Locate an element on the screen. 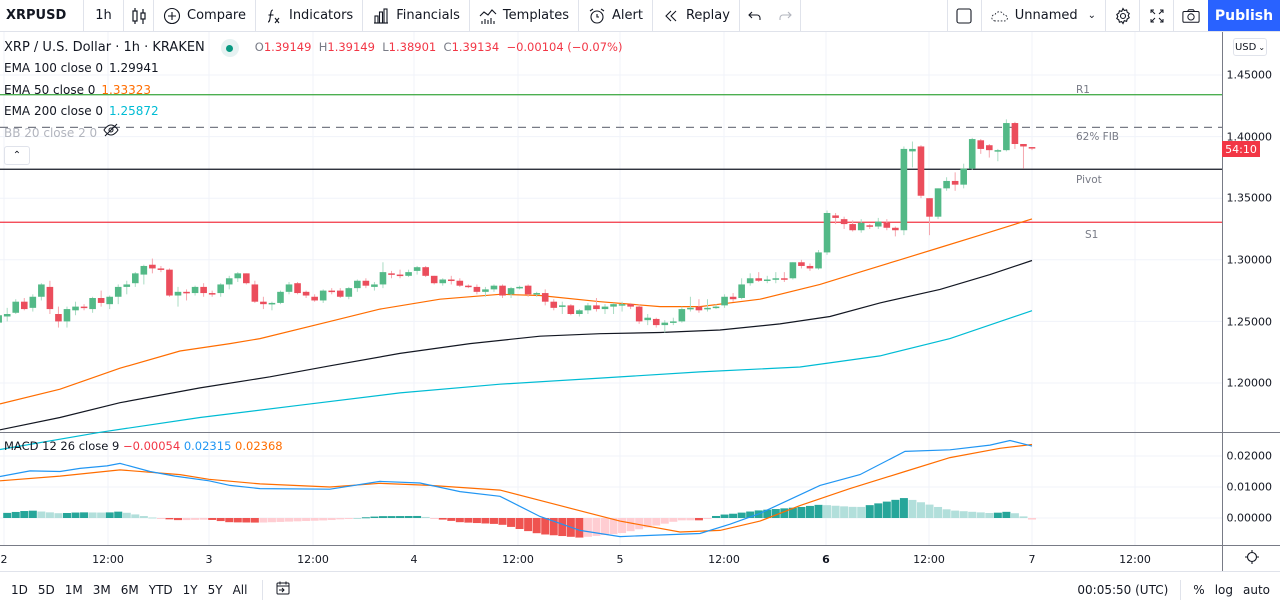 Image resolution: width=1280 pixels, height=607 pixels. ema100-value: 1.29941 is located at coordinates (134, 68).